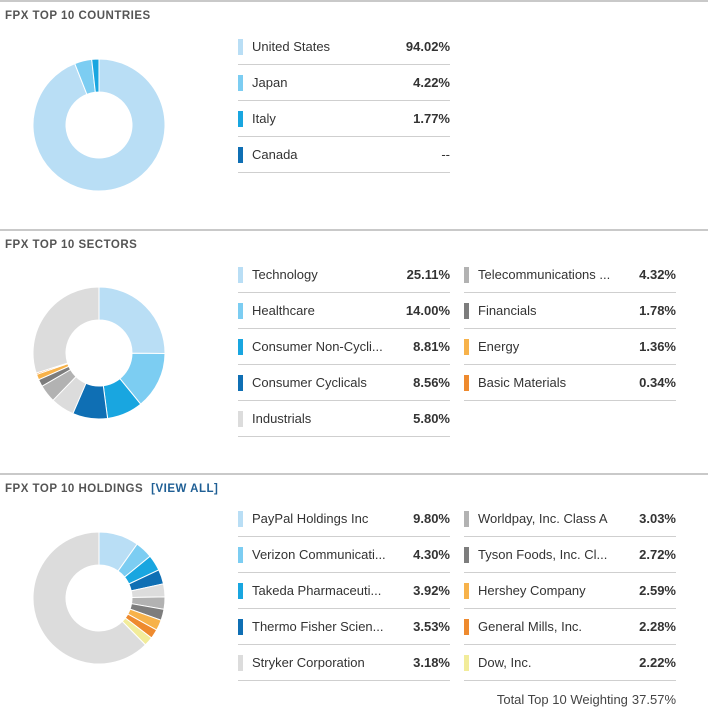 This screenshot has width=711, height=716. I want to click on holdings-row-takeda-pharmaceuti: Takeda Pharmaceuti... 3.92%, so click(344, 591).